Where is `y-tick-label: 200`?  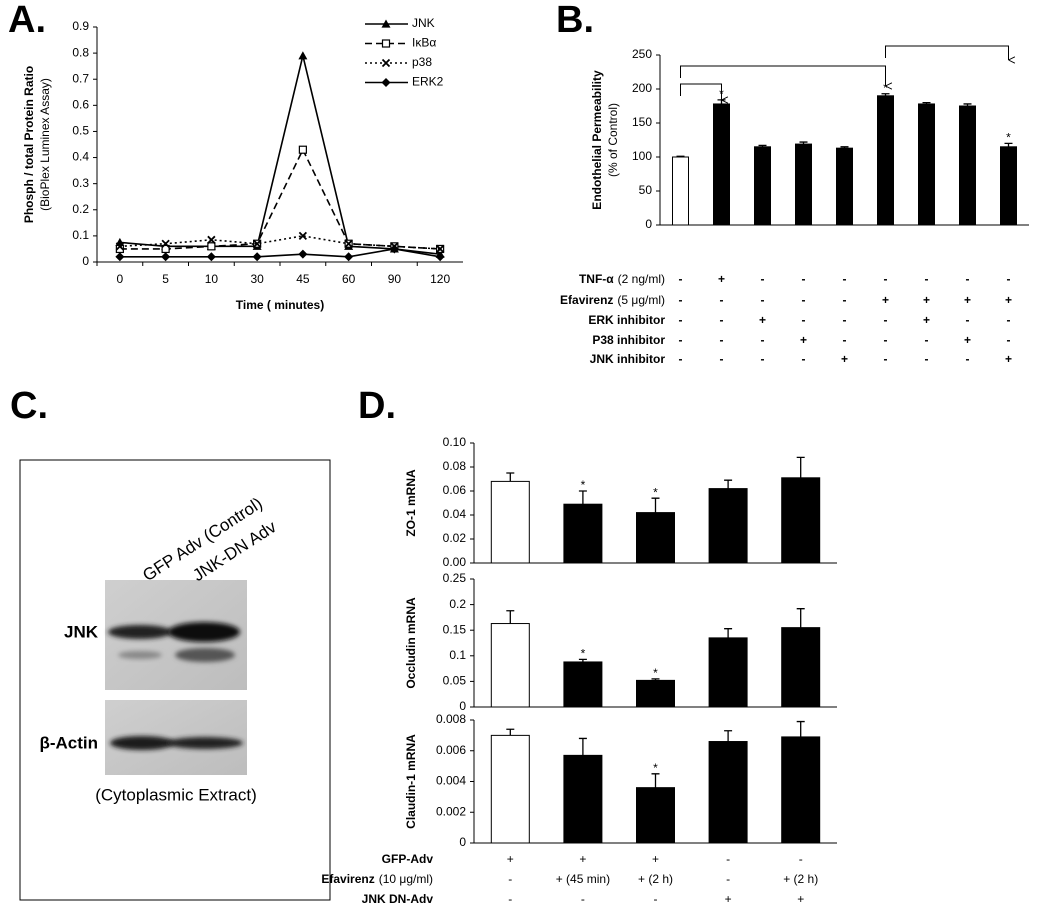 y-tick-label: 200 is located at coordinates (642, 88).